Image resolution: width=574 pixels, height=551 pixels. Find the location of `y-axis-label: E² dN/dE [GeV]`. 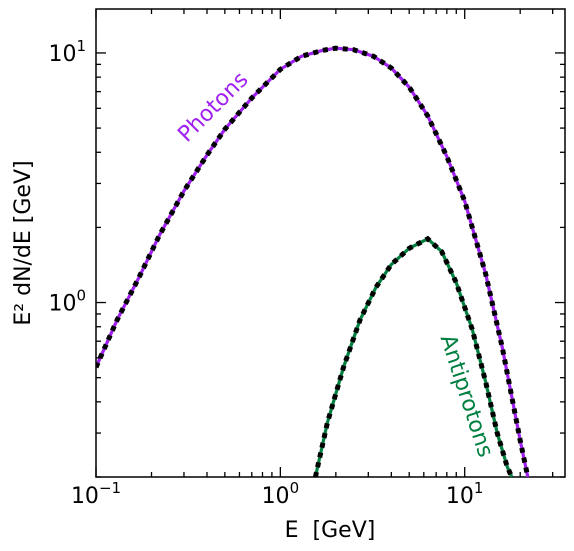

y-axis-label: E² dN/dE [GeV] is located at coordinates (23, 242).